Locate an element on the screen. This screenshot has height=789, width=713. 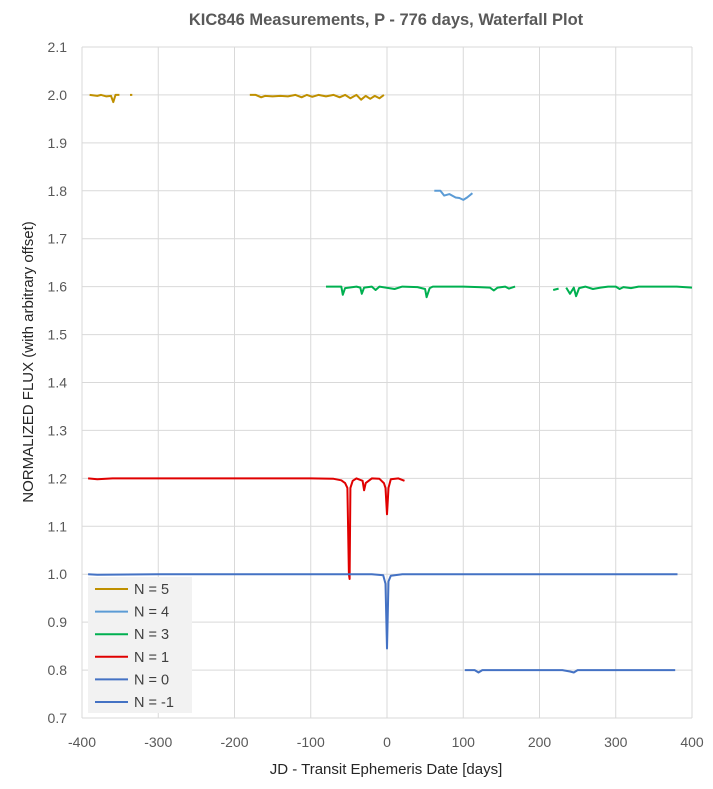
series-n-4-line is located at coordinates (454, 195).